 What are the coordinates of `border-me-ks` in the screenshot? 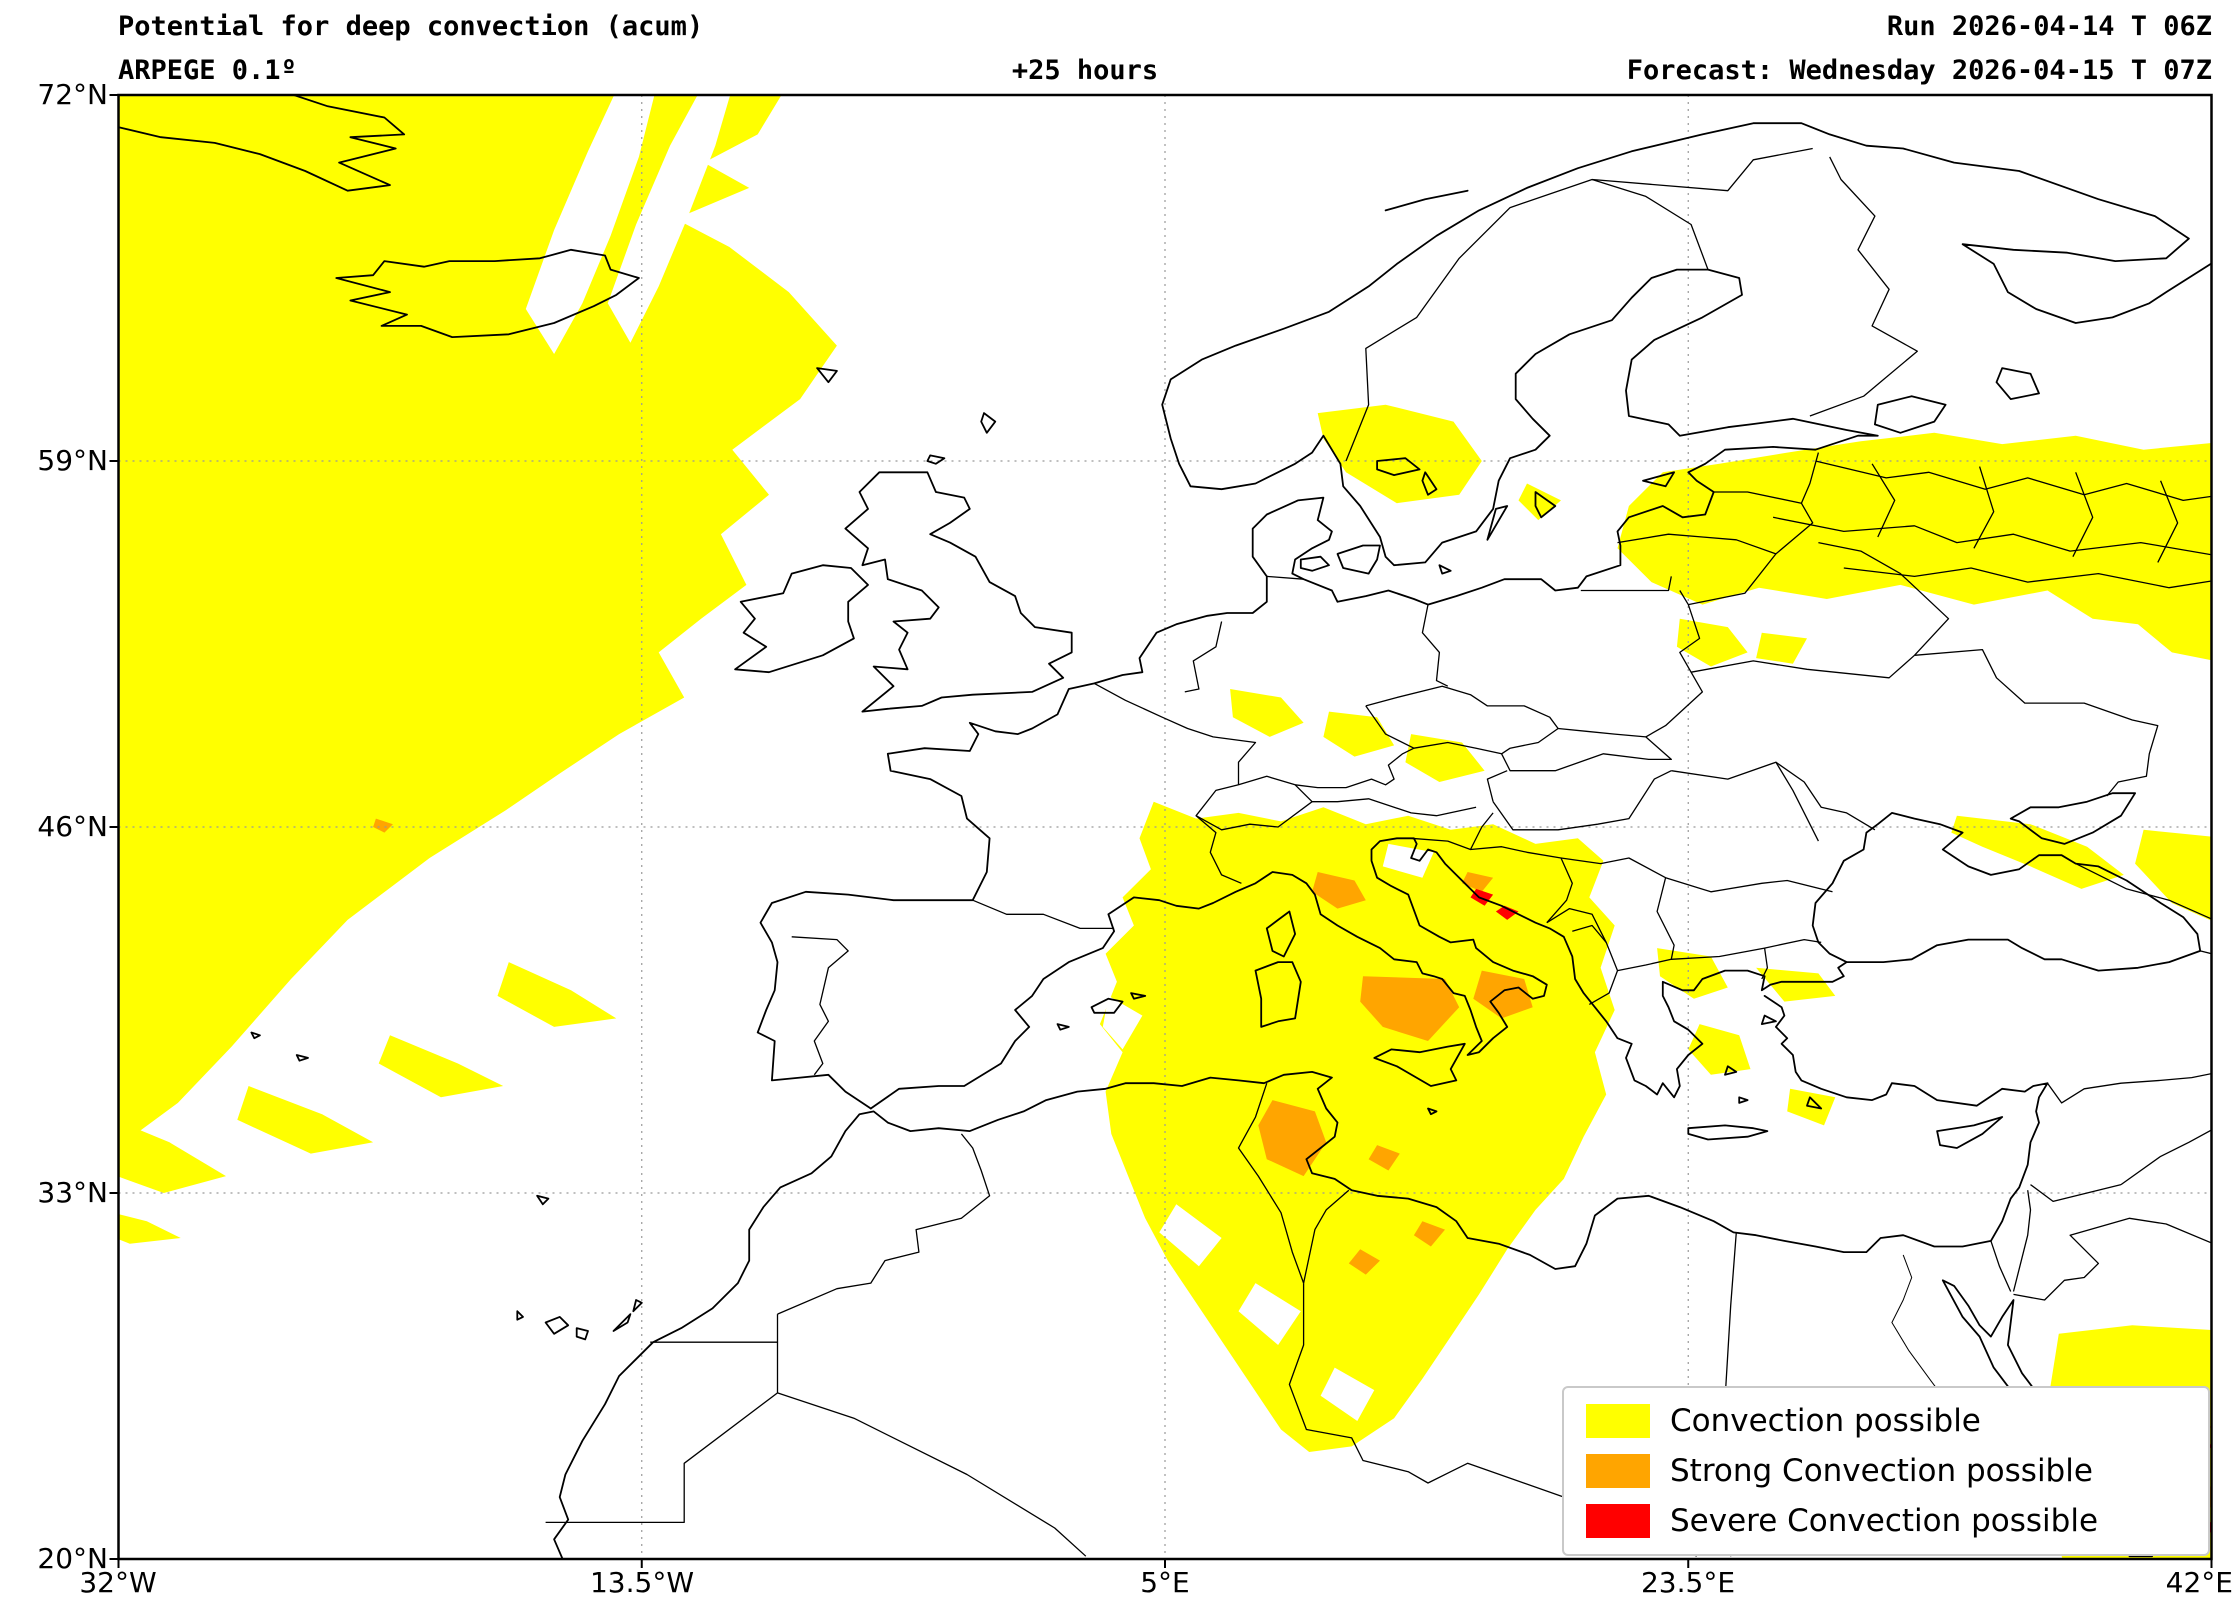 It's located at (1576, 925).